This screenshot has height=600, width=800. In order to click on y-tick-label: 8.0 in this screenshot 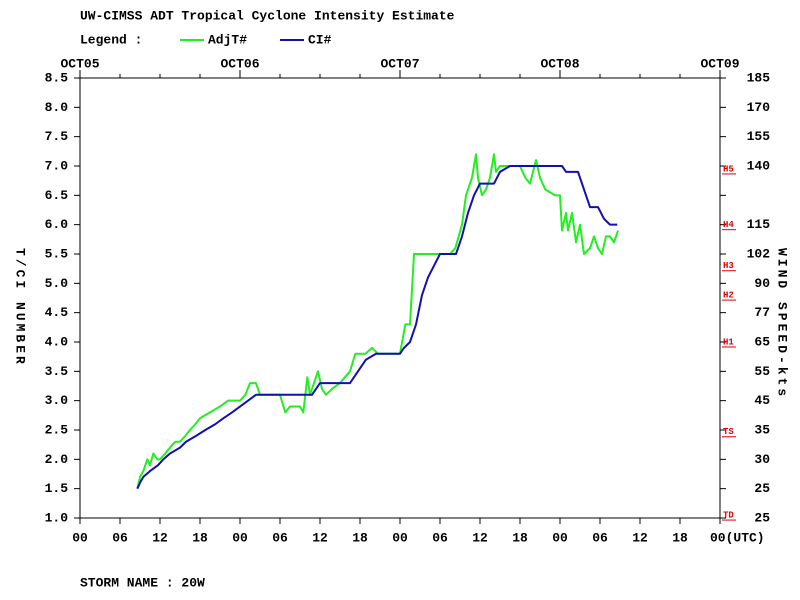, I will do `click(57, 107)`.